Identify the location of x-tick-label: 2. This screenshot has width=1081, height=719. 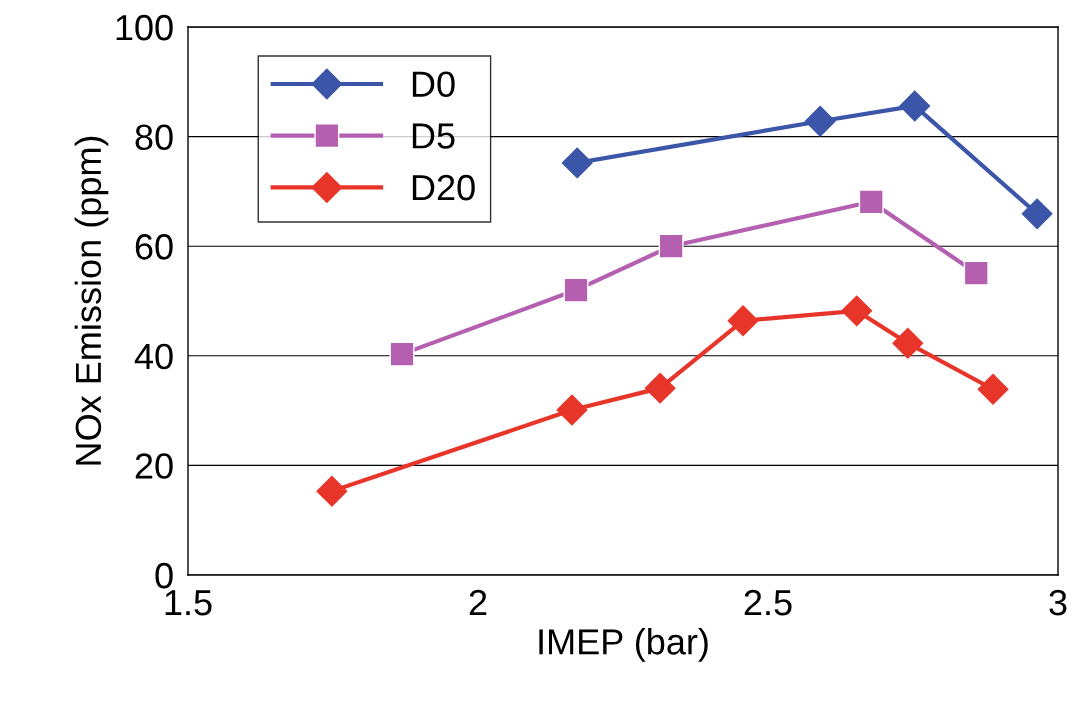
(478, 602).